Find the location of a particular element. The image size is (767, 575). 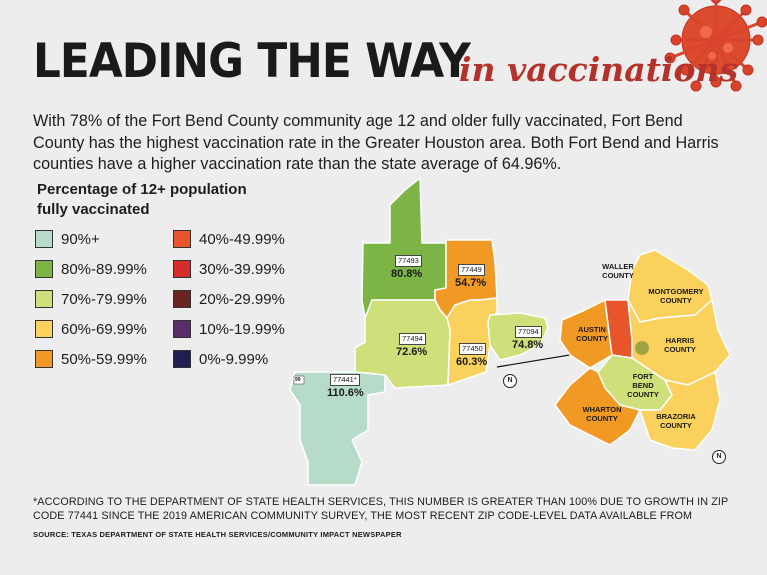

legend-label: 10%-19.99% is located at coordinates (242, 329).